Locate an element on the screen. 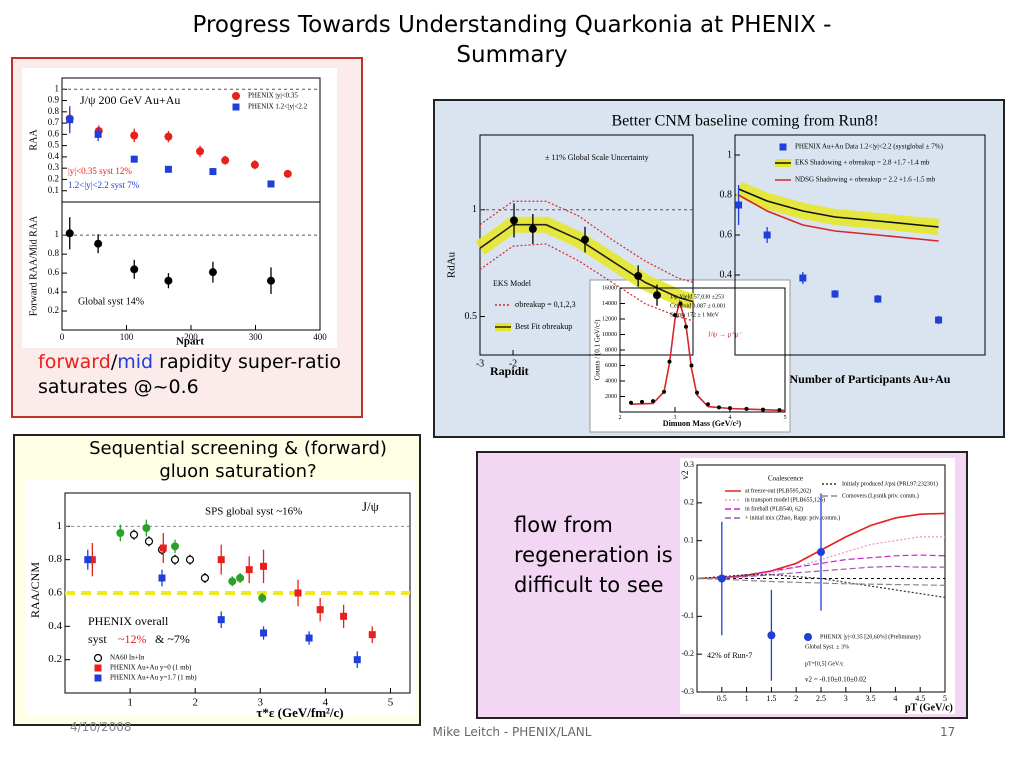  x-tick-label: 1 is located at coordinates (130, 702).